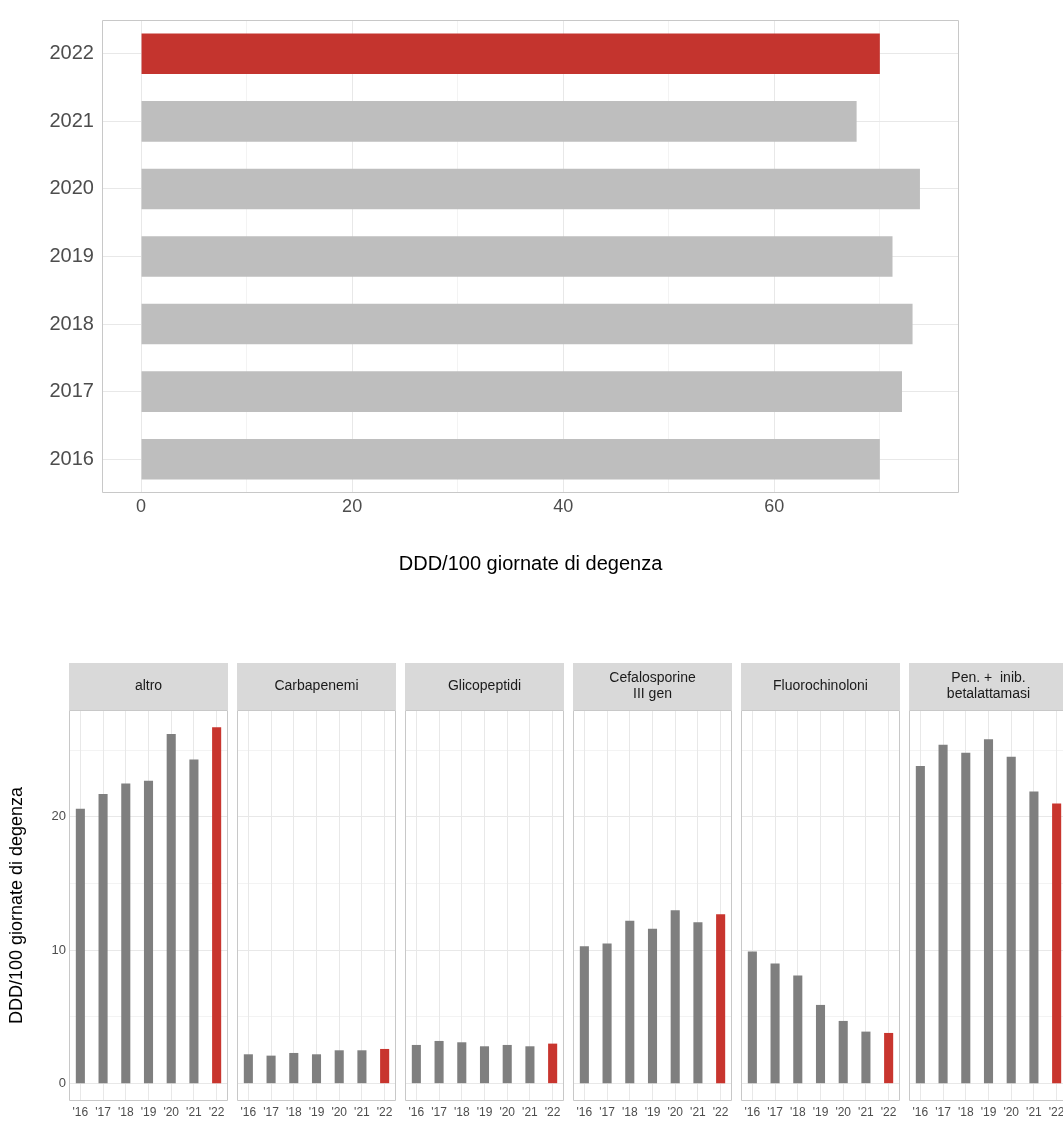 The width and height of the screenshot is (1063, 1126). Describe the element at coordinates (531, 562) in the screenshot. I see `x-axis-title: DDD/100 giornate di degenza` at that location.